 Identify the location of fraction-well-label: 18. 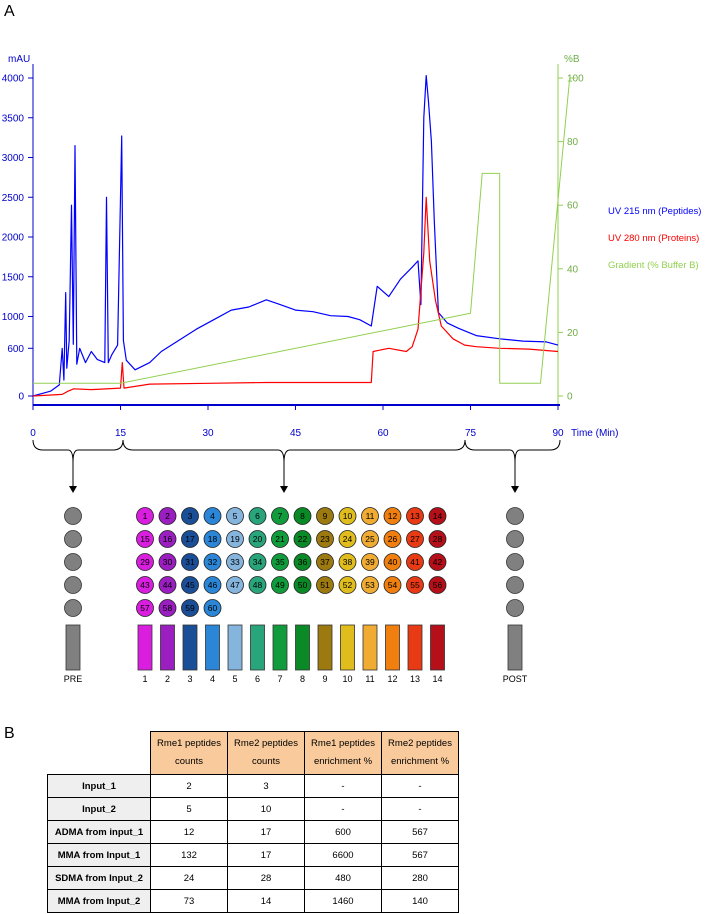
(213, 539).